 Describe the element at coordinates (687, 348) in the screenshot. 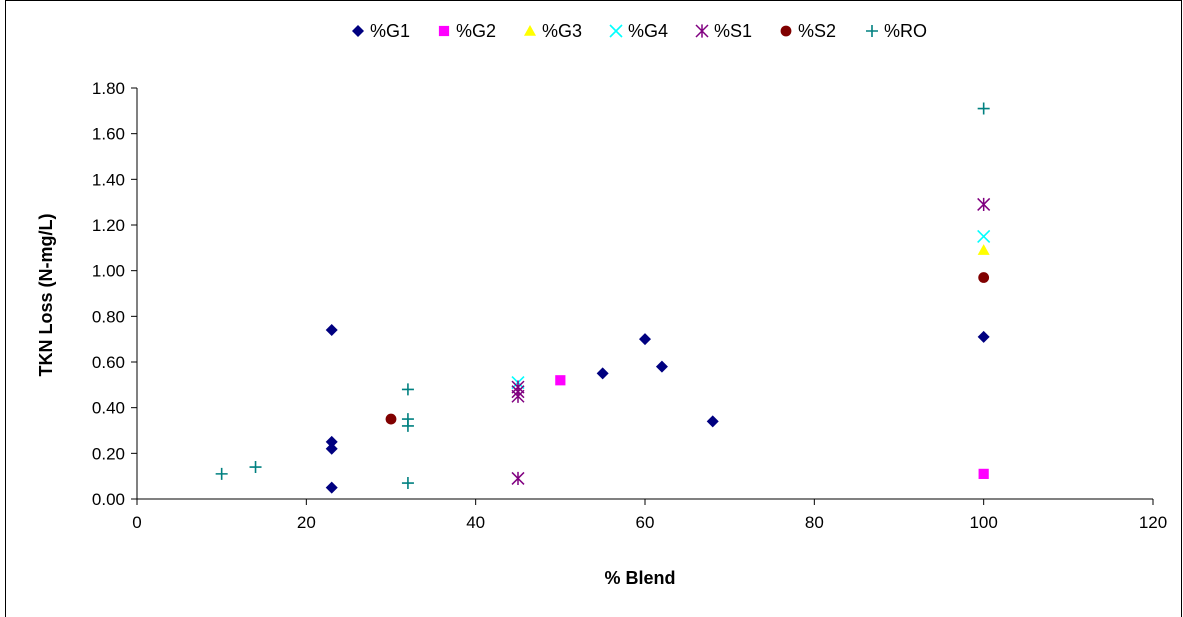

I see `series-s2` at that location.